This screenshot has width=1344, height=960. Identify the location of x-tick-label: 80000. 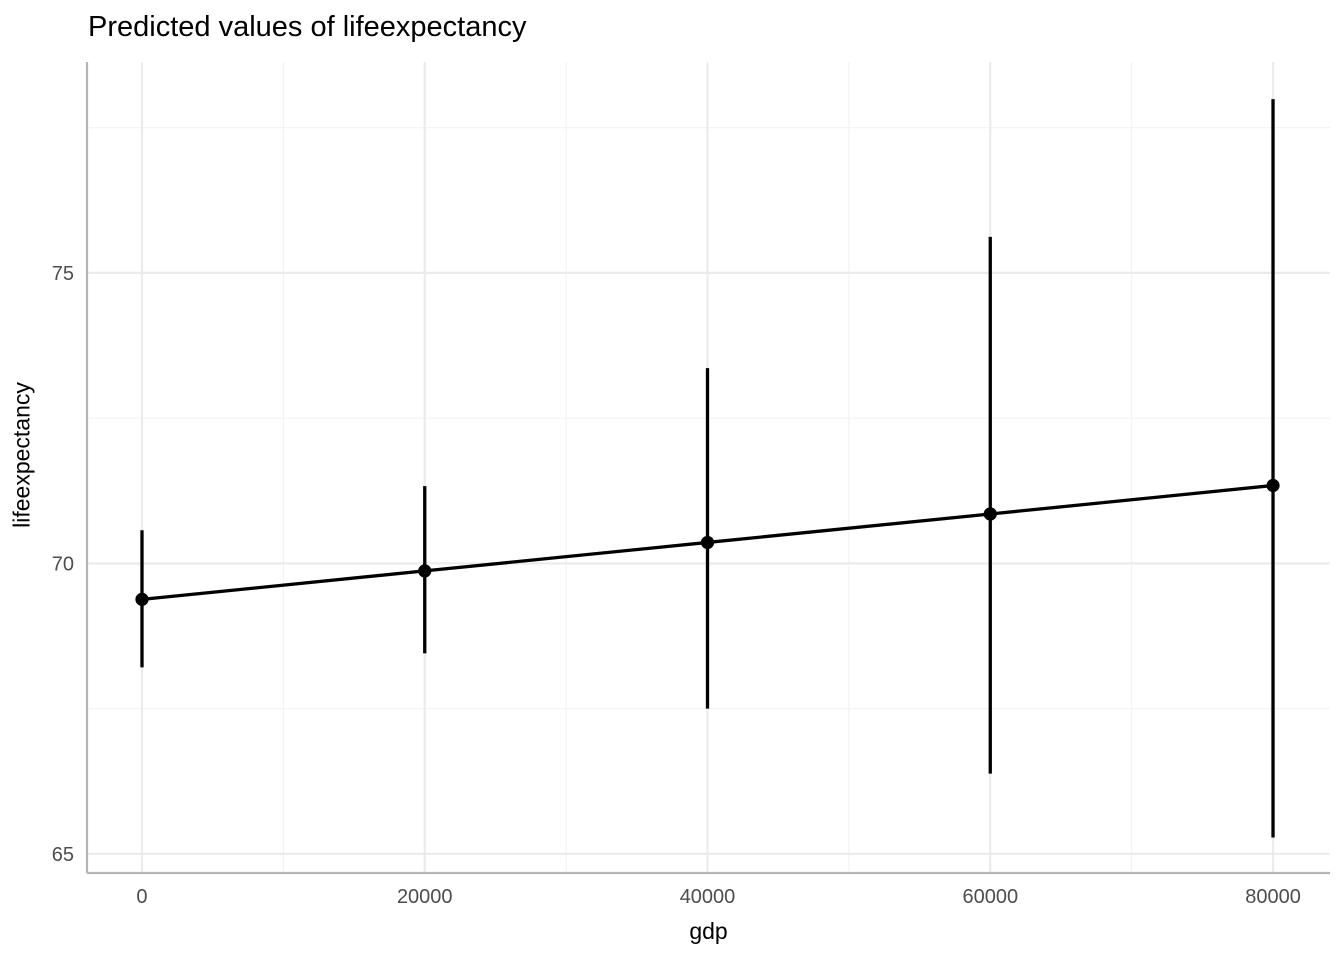
(1273, 897).